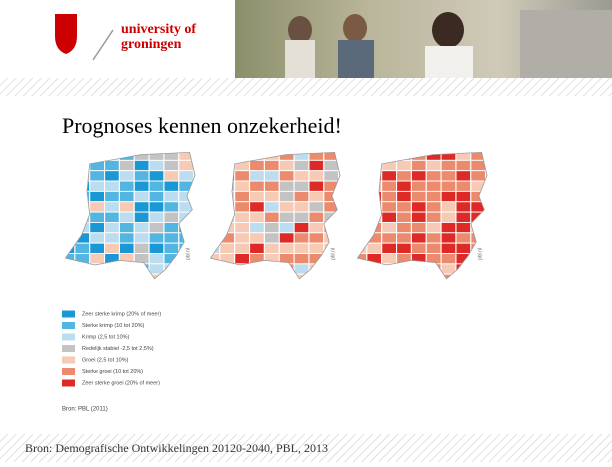 This screenshot has height=467, width=612. I want to click on legend-label: Zeer sterke krimp (20% of meer), so click(121, 314).